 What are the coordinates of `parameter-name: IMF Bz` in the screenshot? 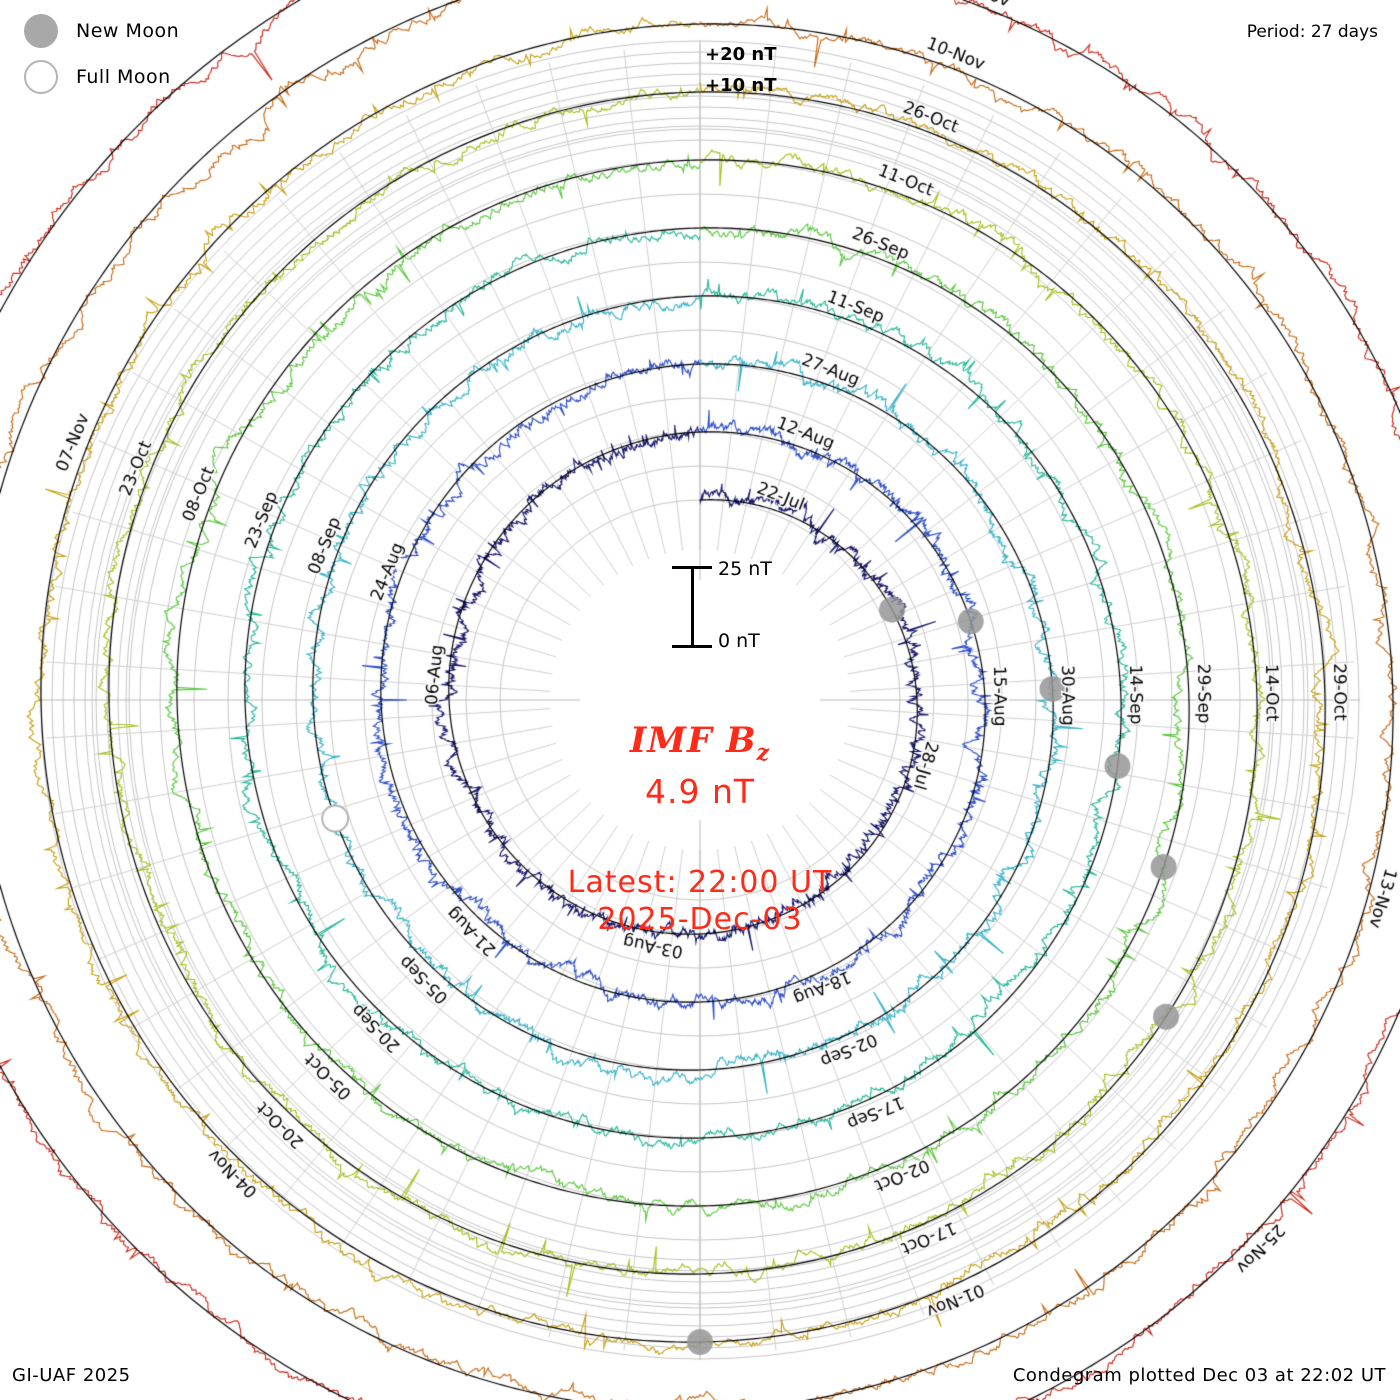 It's located at (700, 743).